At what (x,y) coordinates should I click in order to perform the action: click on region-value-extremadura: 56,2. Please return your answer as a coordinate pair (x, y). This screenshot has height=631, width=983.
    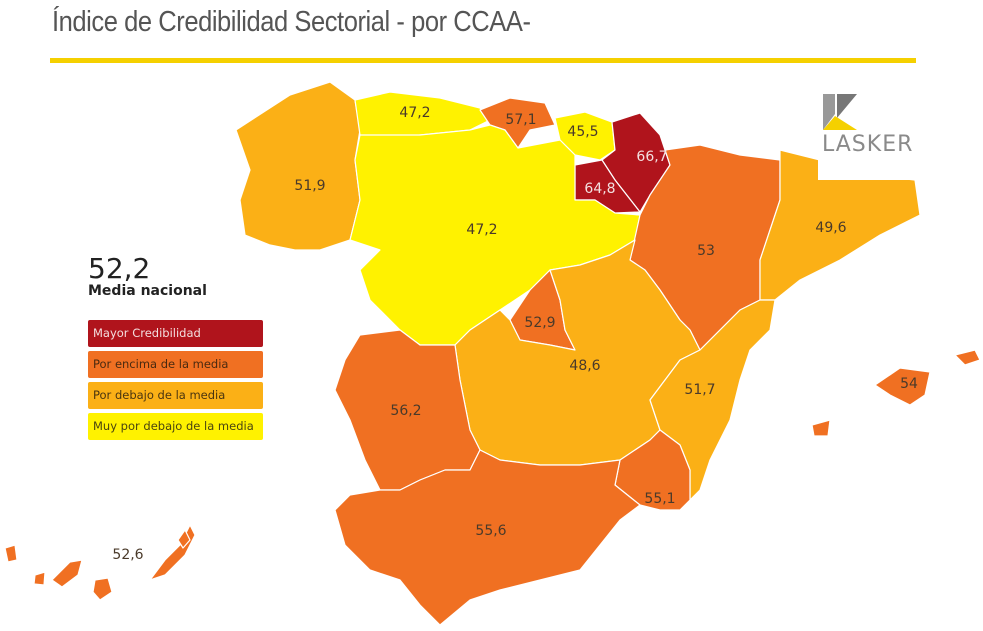
    Looking at the image, I should click on (405, 411).